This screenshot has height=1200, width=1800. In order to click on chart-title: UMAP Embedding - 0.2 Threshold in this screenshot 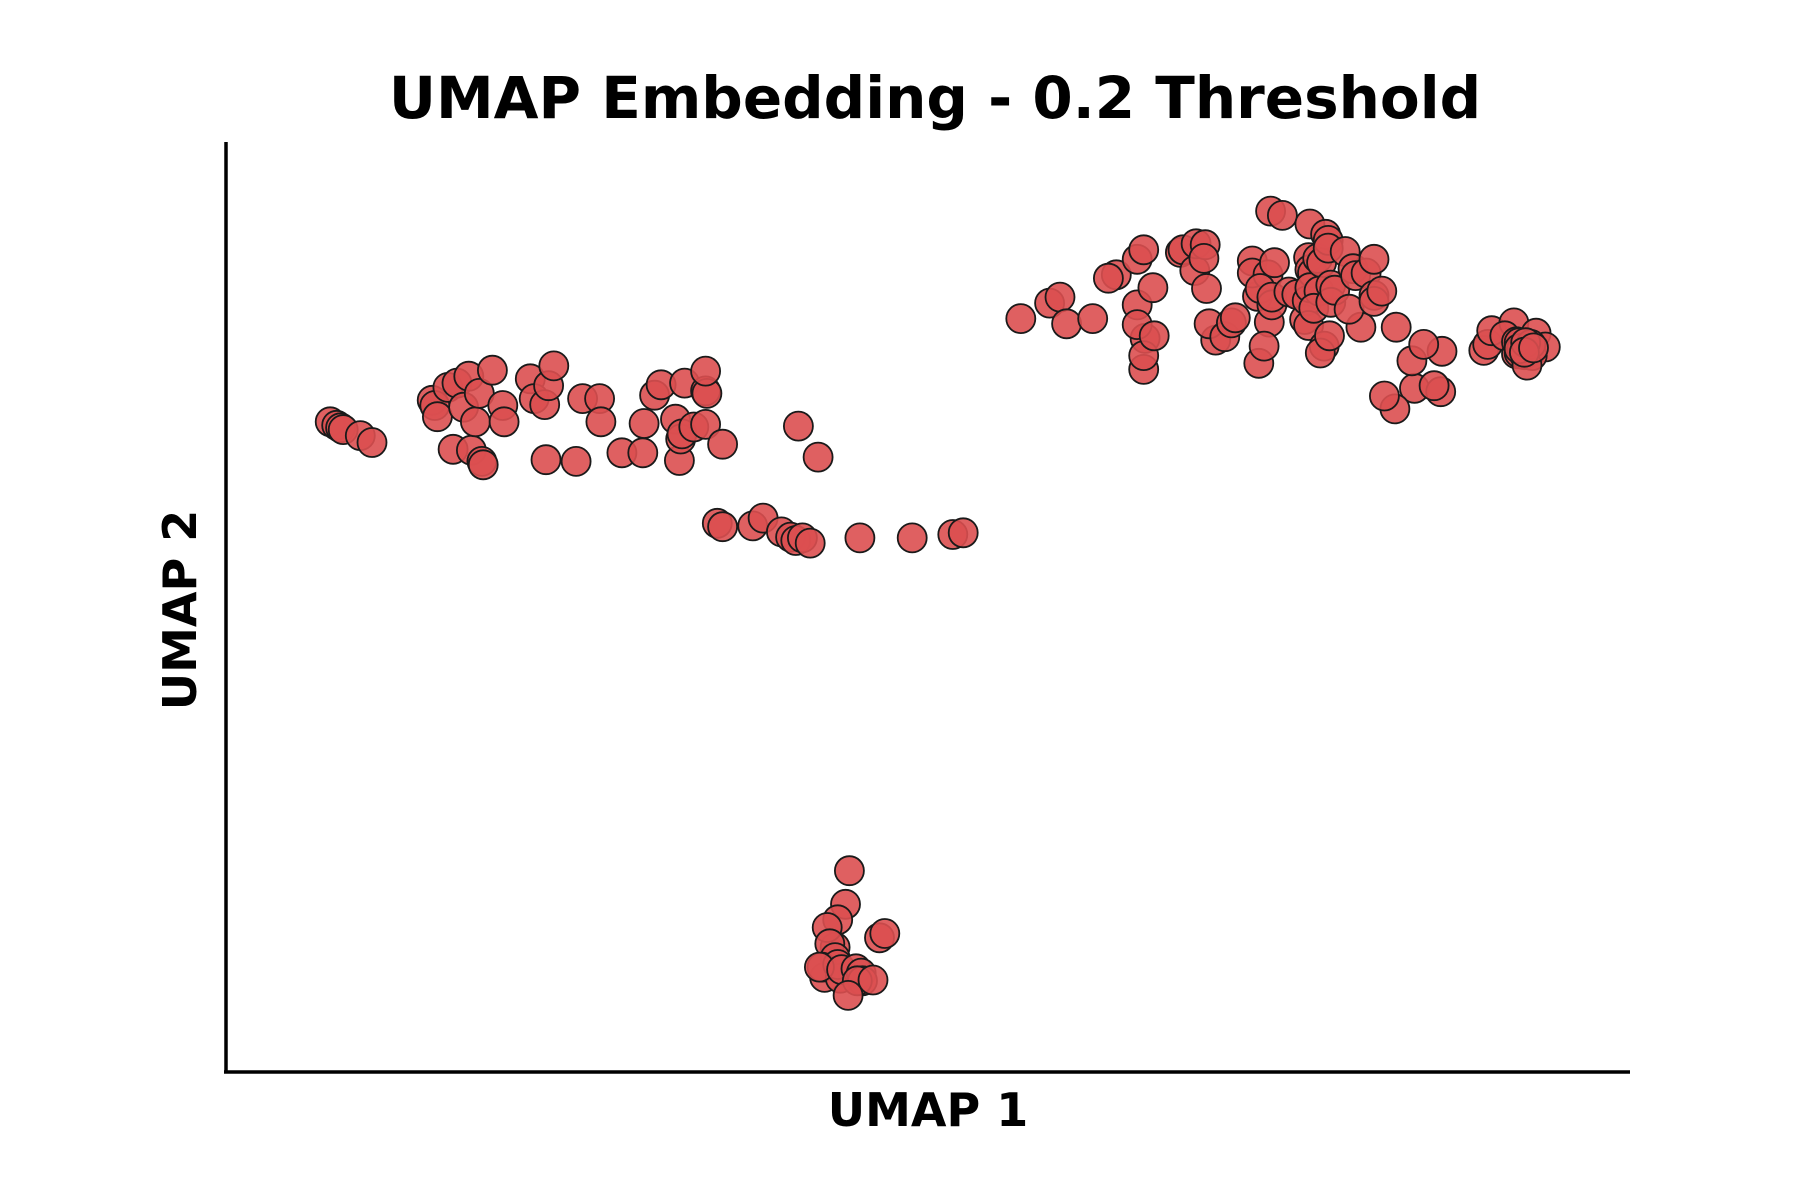, I will do `click(935, 98)`.